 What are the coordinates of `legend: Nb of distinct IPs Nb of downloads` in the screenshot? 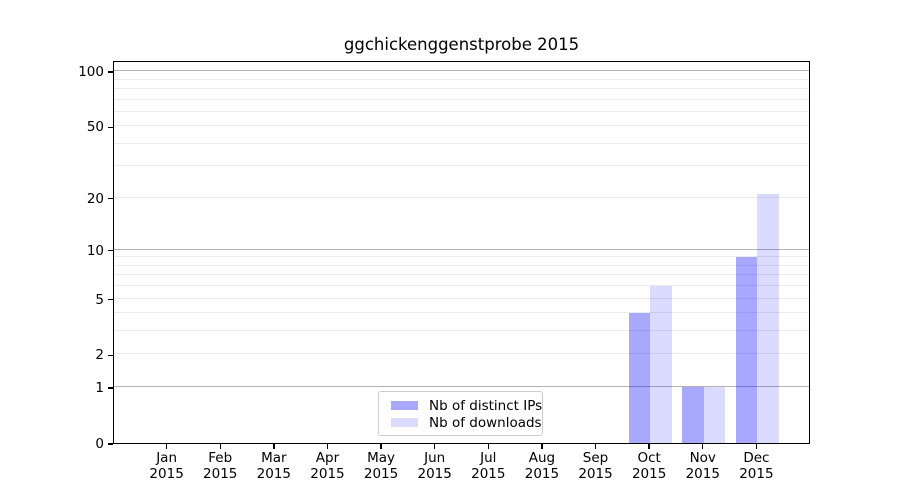 It's located at (460, 413).